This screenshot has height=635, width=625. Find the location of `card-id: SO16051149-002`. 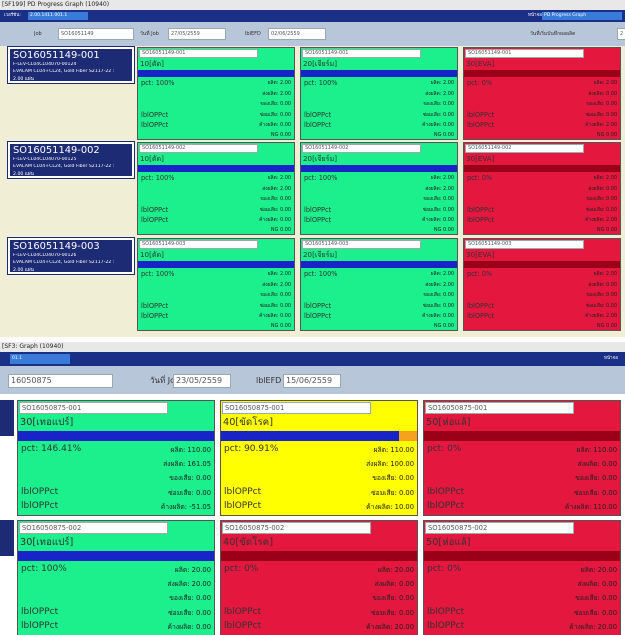

card-id: SO16051149-002 is located at coordinates (361, 148).